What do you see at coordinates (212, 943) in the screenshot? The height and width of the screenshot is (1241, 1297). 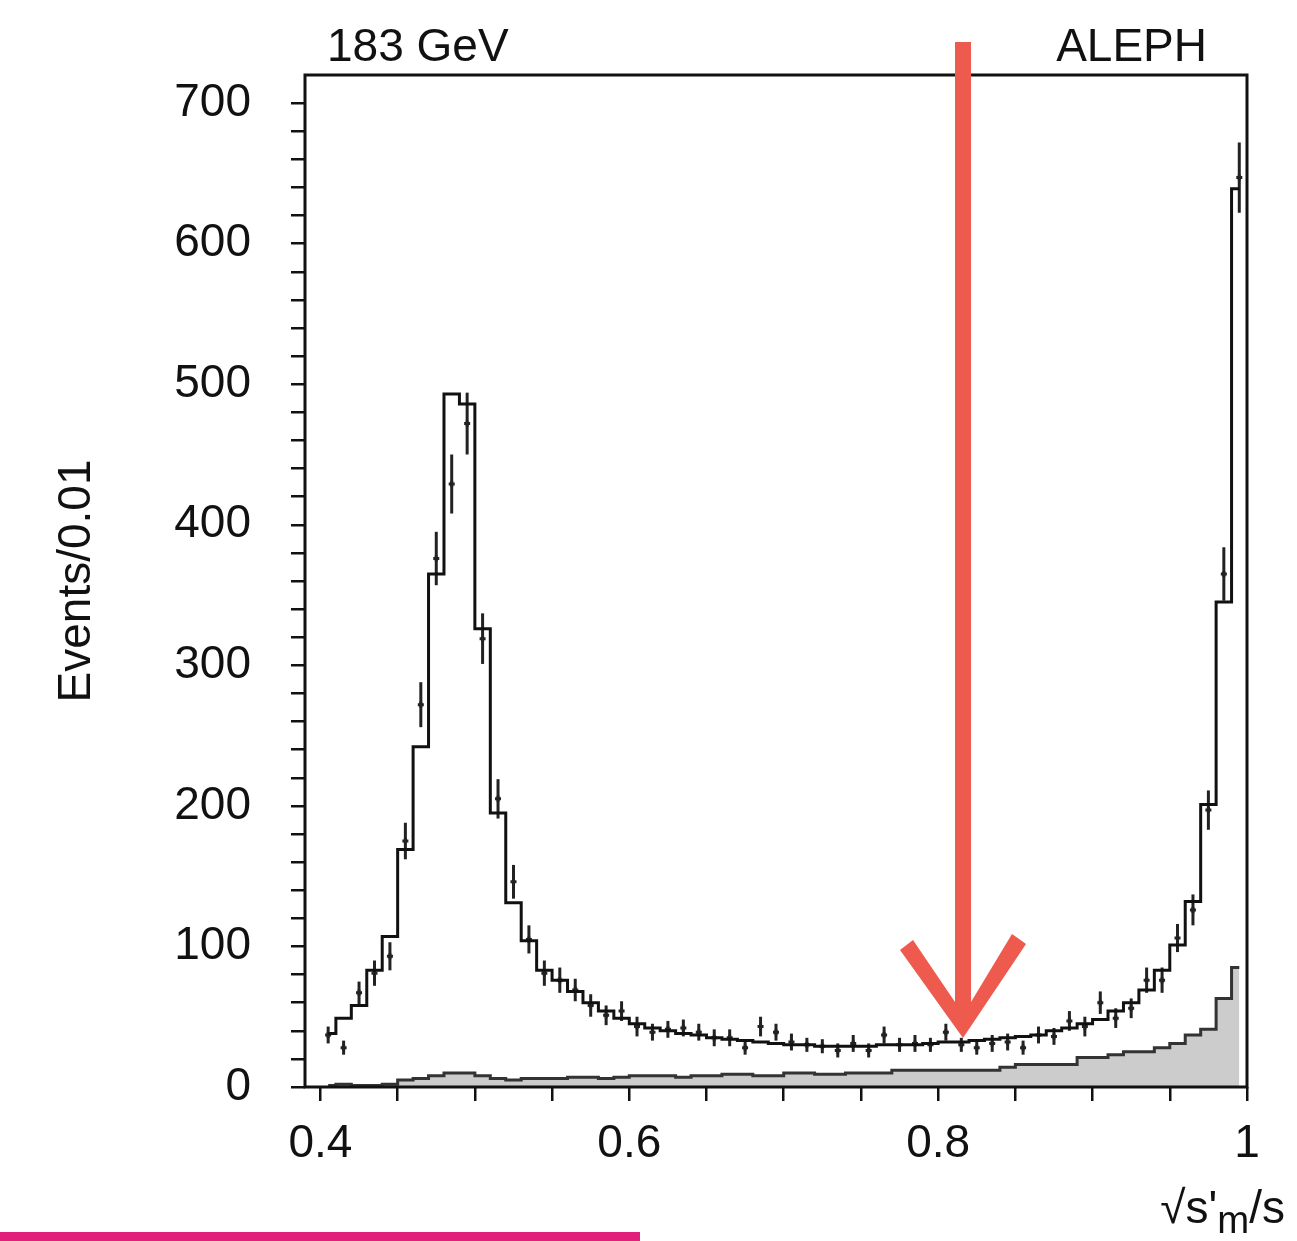 I see `y-tick-label: 100` at bounding box center [212, 943].